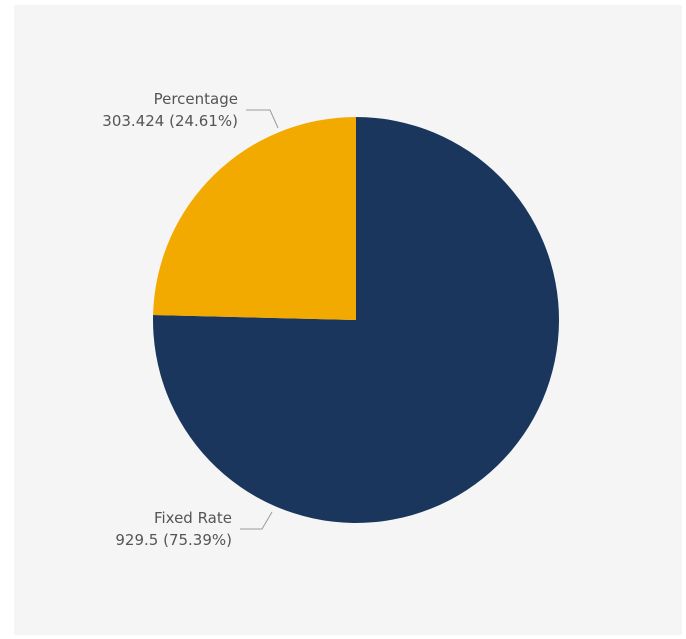  I want to click on leader-line-percentage, so click(262, 119).